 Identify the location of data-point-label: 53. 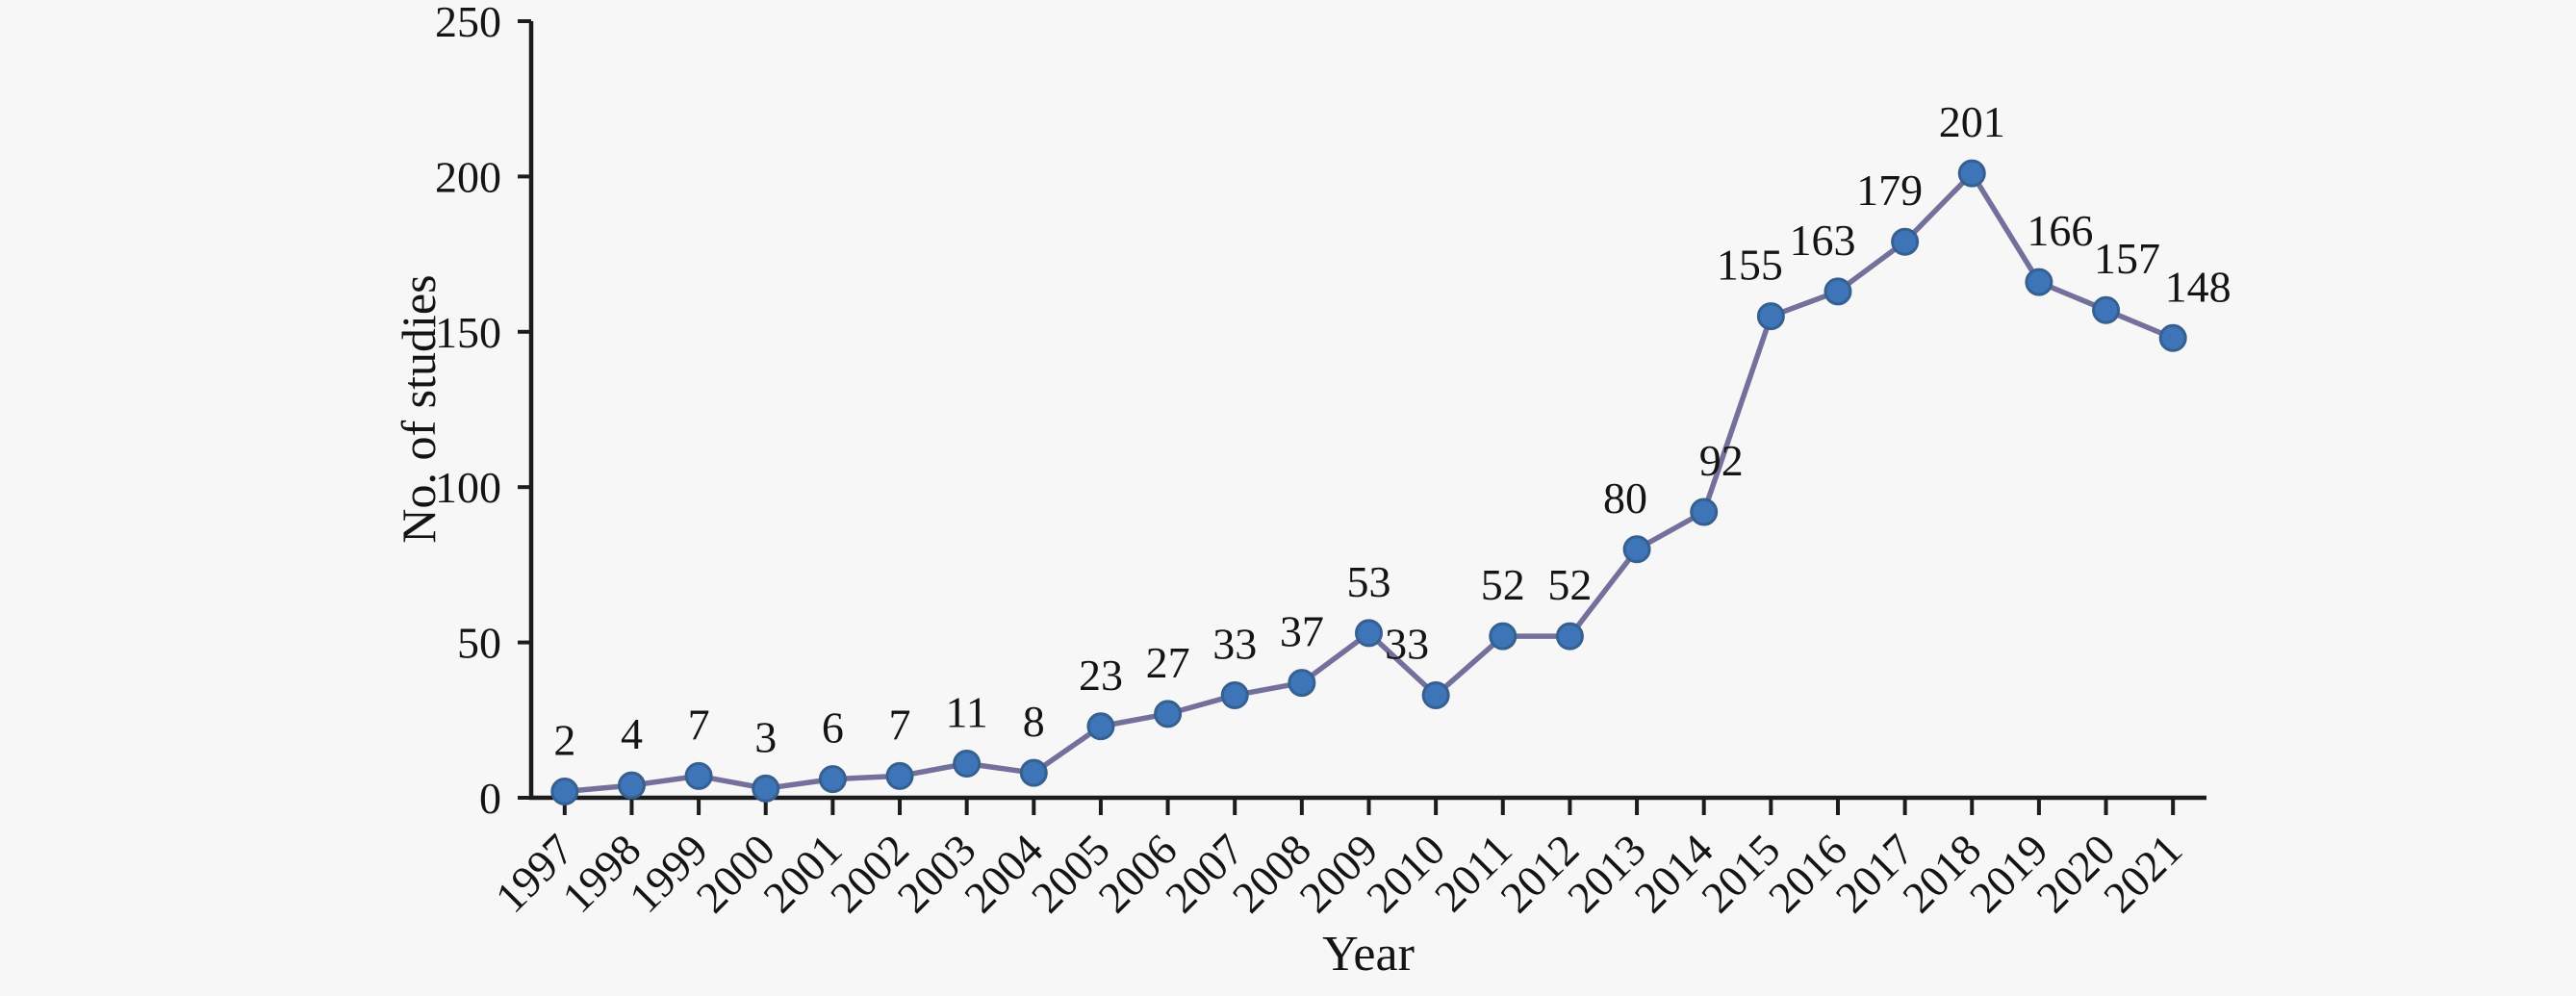
(1369, 582).